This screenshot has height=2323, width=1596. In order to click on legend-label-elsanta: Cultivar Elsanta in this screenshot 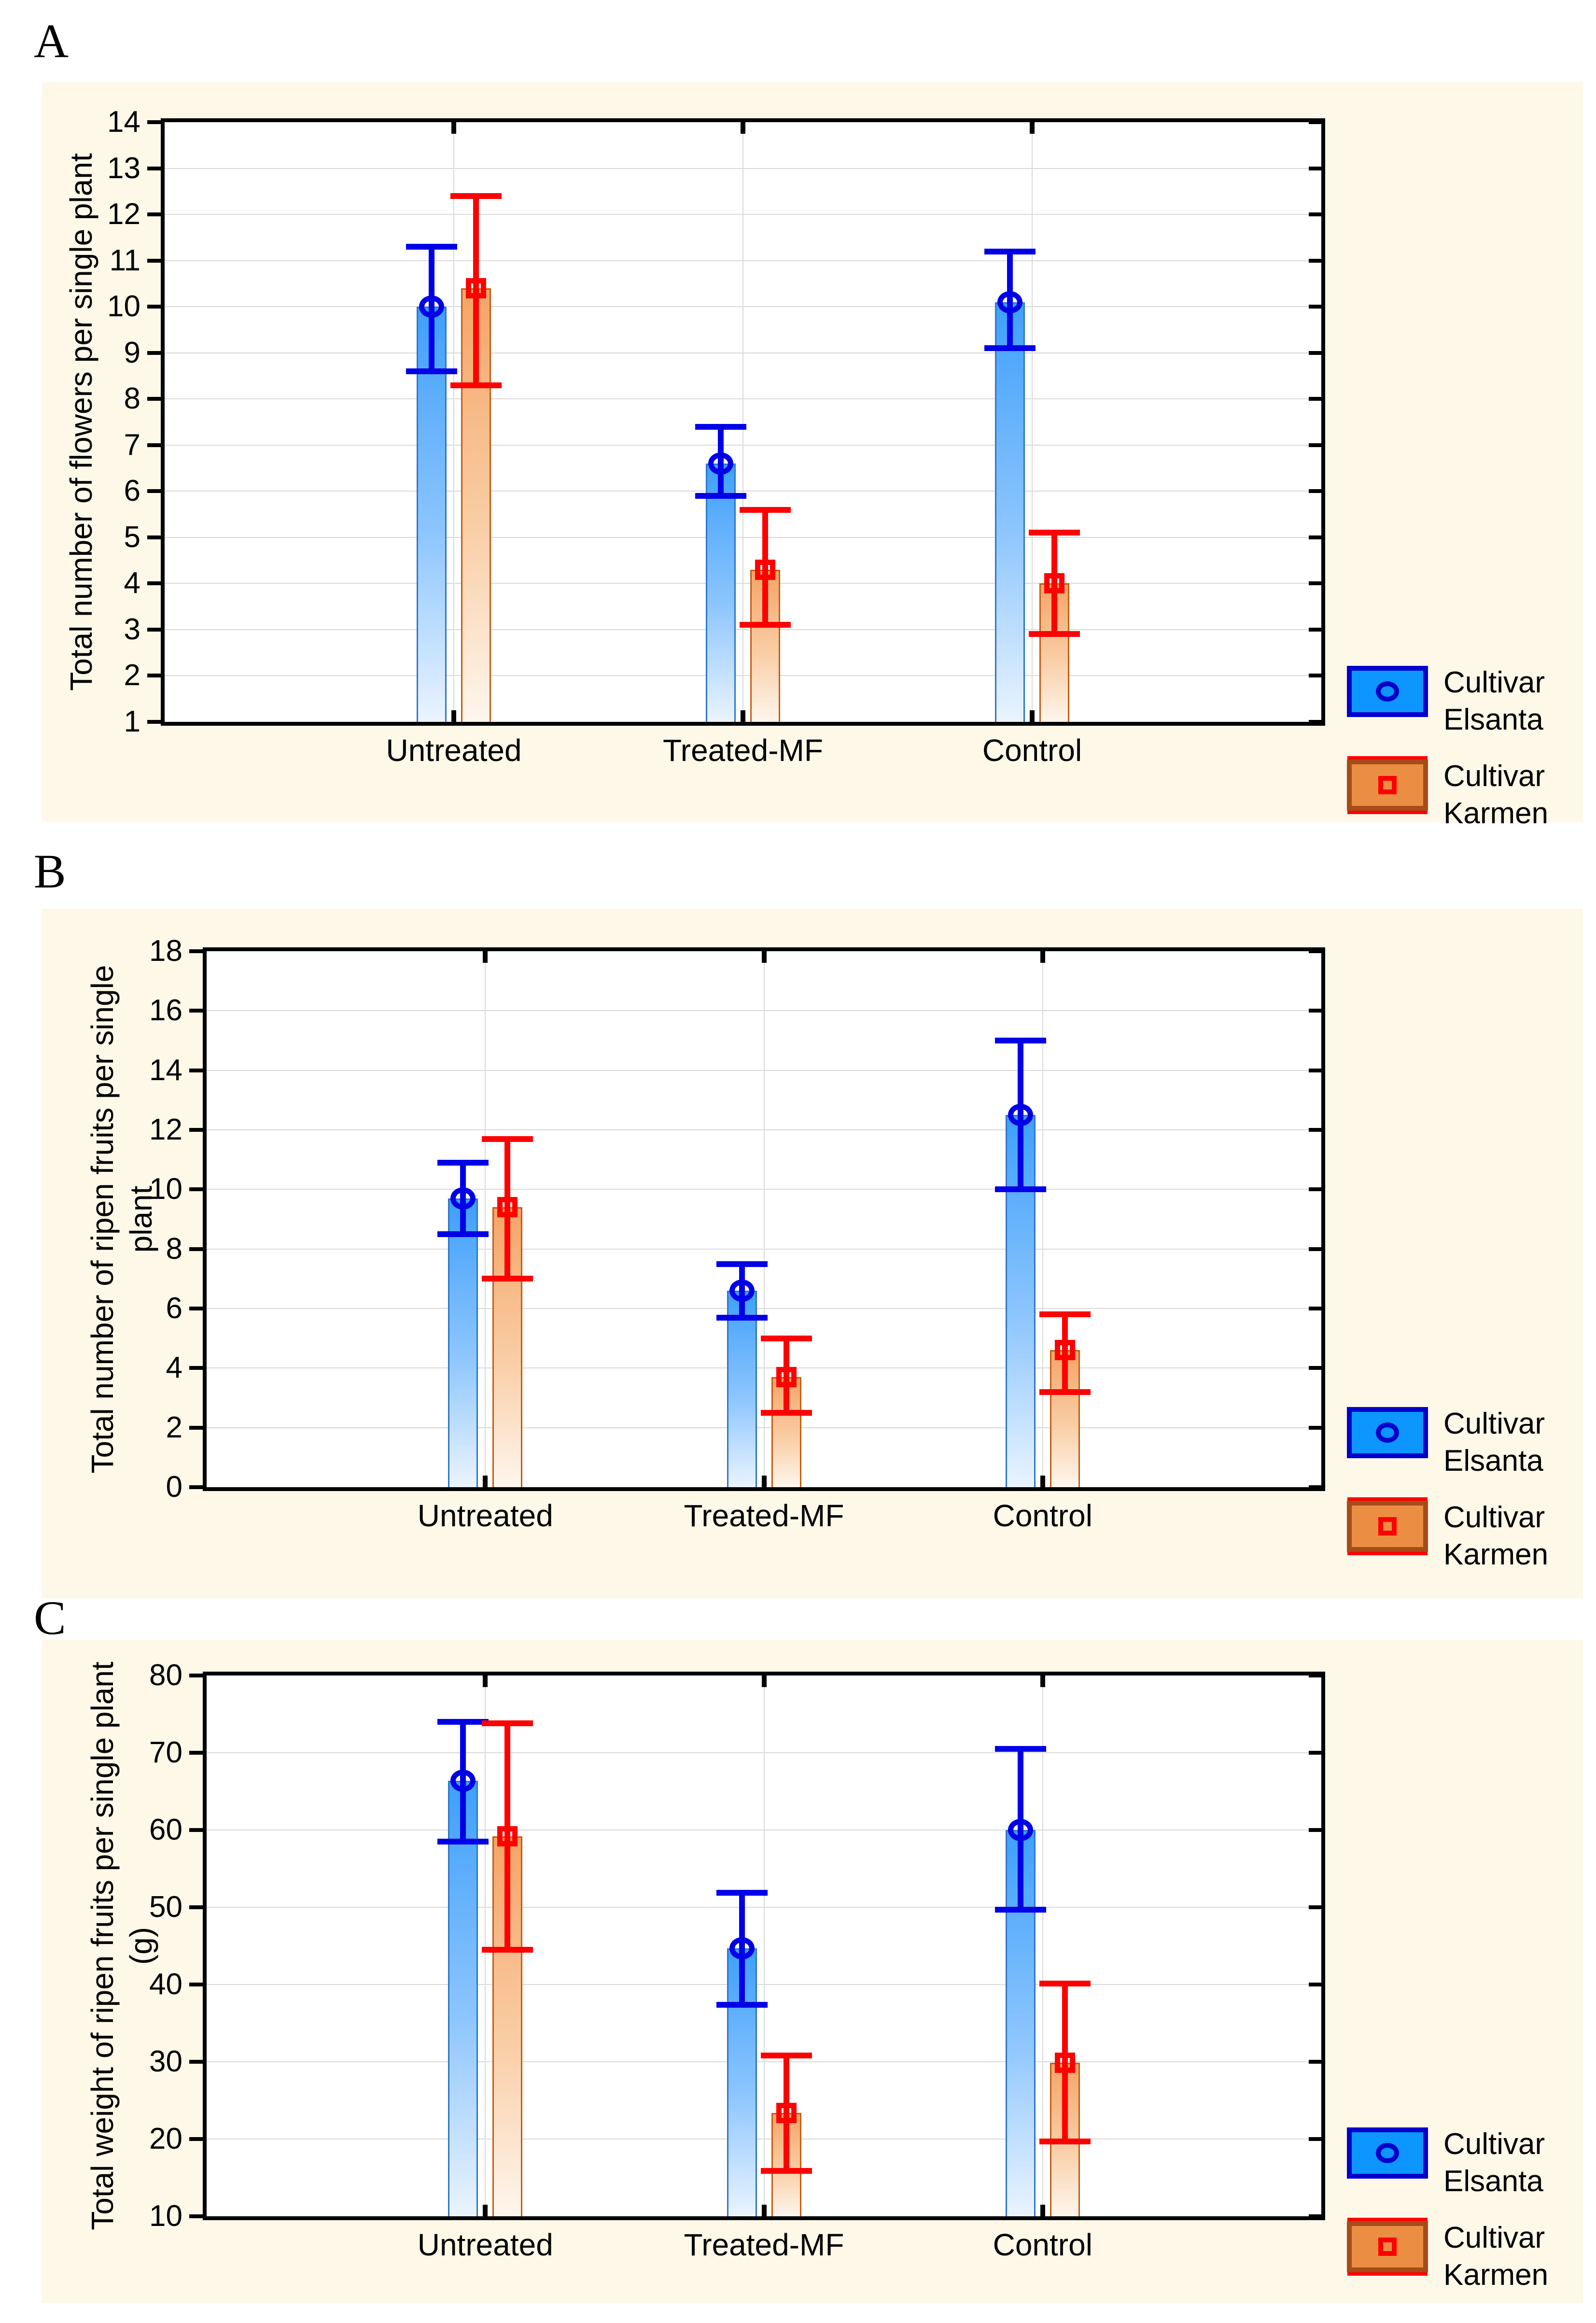, I will do `click(1494, 1442)`.